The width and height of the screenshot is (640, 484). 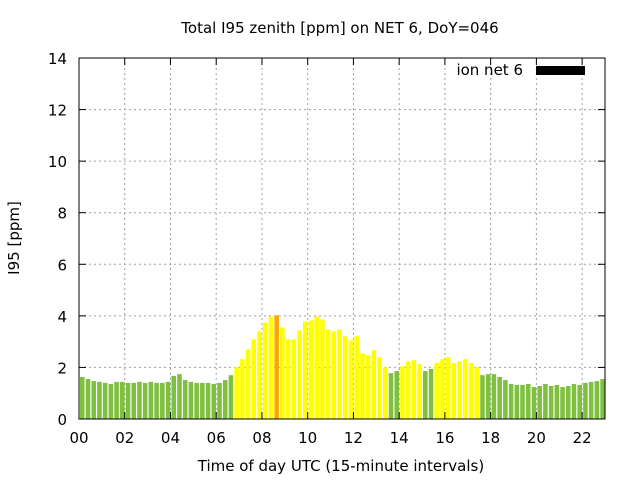 I want to click on y-tick-label: 14, so click(x=57, y=59).